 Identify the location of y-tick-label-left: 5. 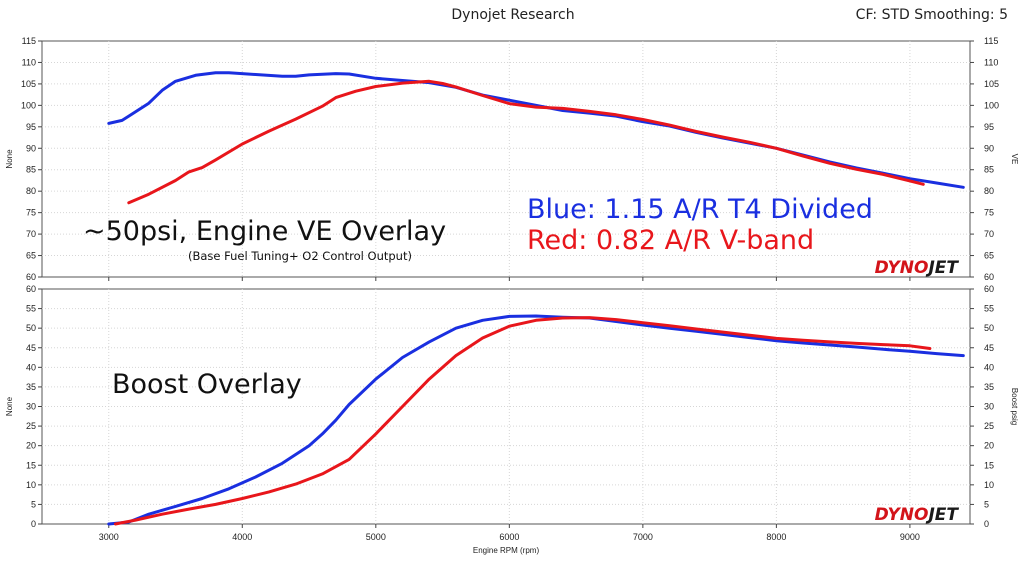
(33, 504).